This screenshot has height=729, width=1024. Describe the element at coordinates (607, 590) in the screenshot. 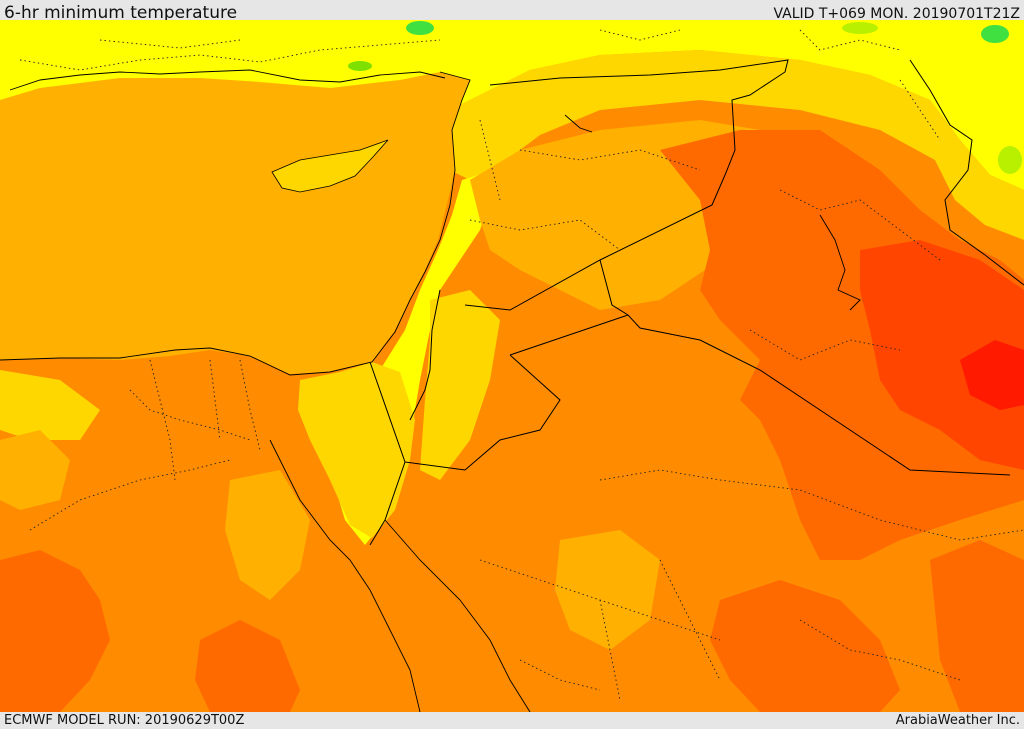

I see `arabia-amber` at that location.